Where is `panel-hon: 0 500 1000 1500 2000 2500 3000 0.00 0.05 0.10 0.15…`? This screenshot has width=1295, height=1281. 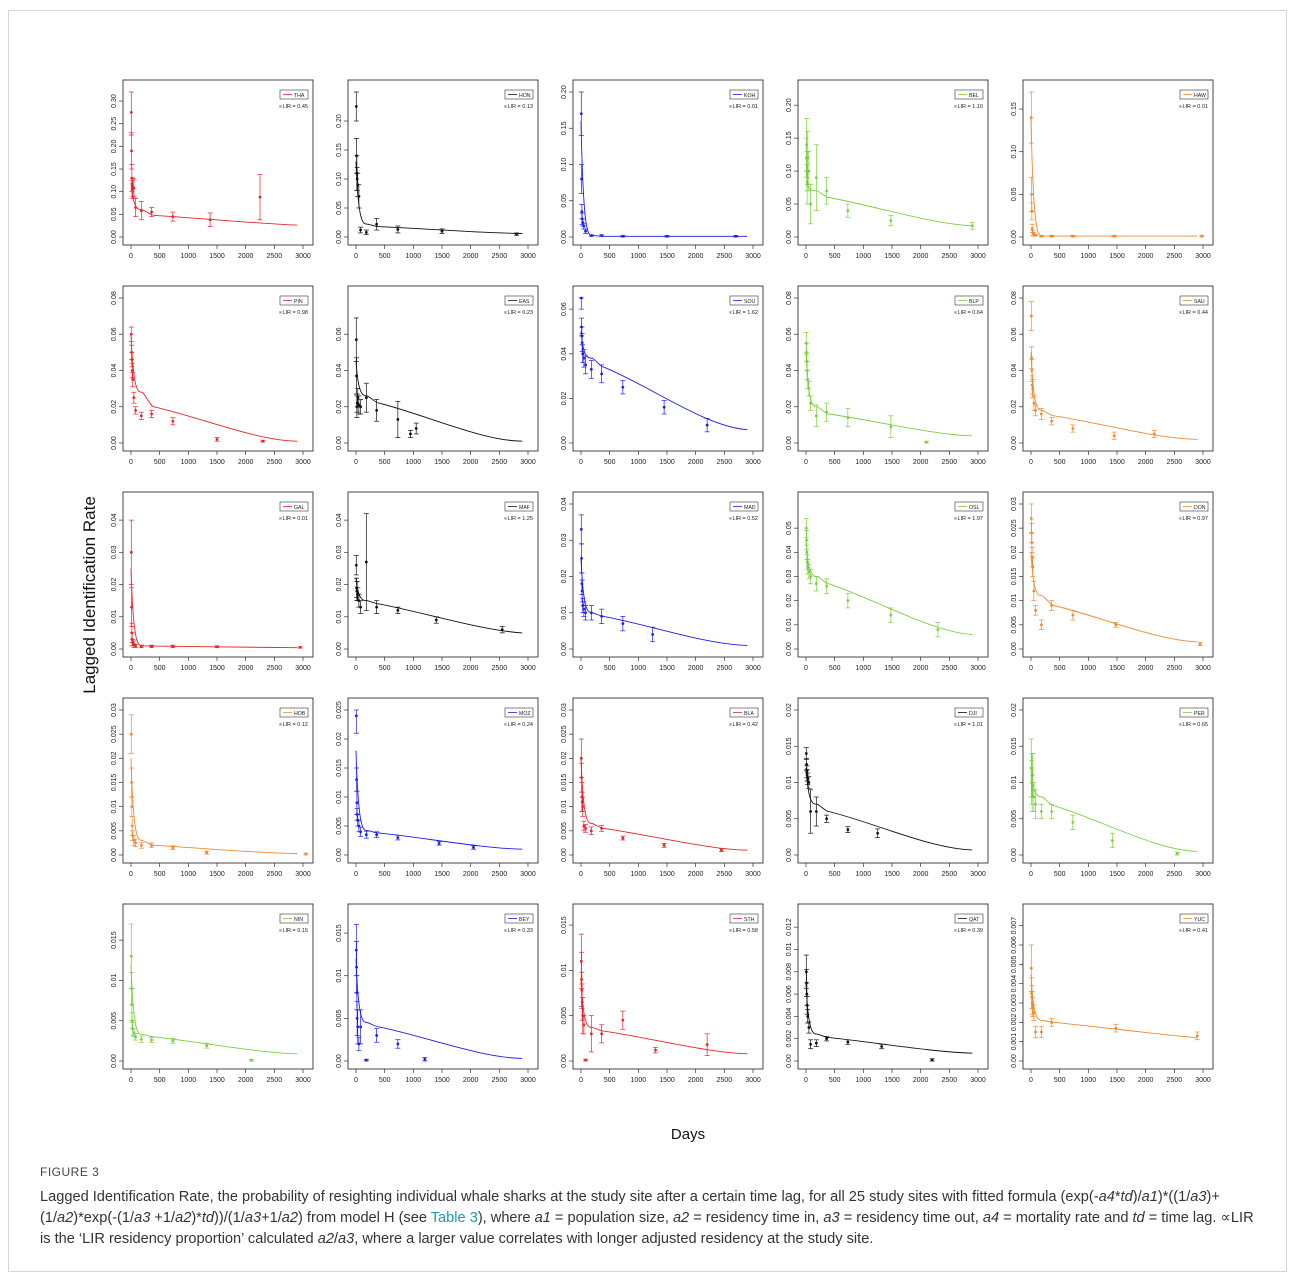 panel-hon: 0 500 1000 1500 2000 2500 3000 0.00 0.05 0.10 0.15… is located at coordinates (437, 169).